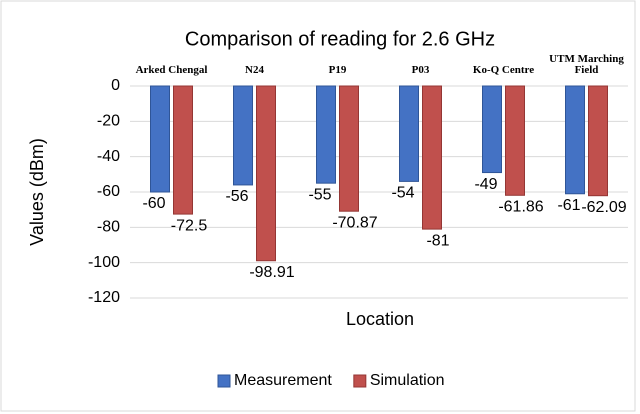 The width and height of the screenshot is (640, 414). Describe the element at coordinates (108, 191) in the screenshot. I see `y-tick-label: -60` at that location.